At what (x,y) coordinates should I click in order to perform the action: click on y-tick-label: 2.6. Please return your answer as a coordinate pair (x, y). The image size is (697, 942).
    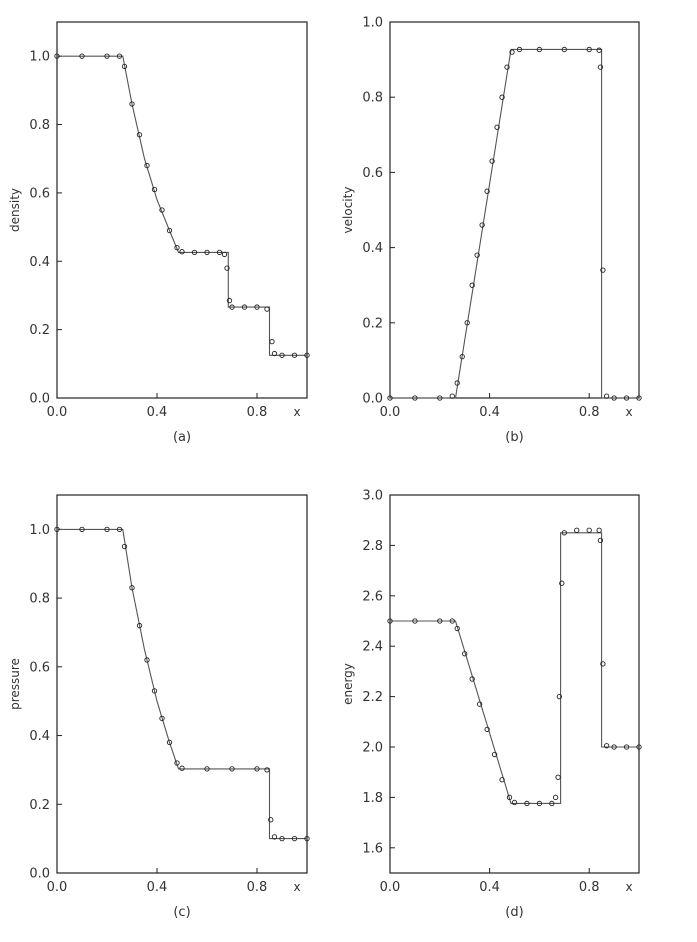
    Looking at the image, I should click on (372, 596).